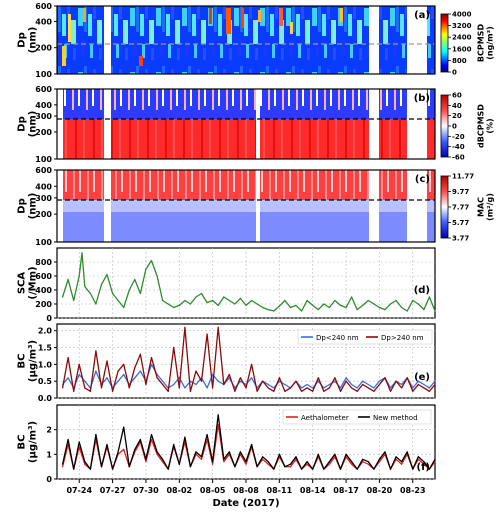 This screenshot has width=500, height=512. I want to click on x-tick-label: 07-27, so click(113, 490).